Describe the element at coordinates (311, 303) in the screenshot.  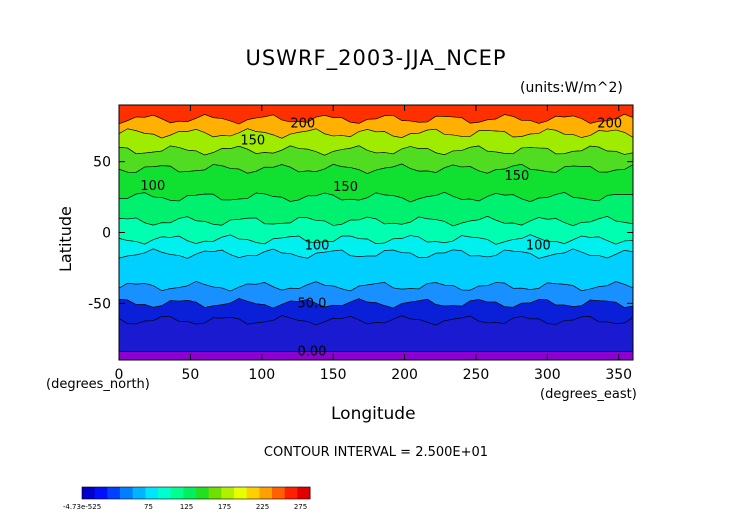
I see `contour-label: 50.0` at that location.